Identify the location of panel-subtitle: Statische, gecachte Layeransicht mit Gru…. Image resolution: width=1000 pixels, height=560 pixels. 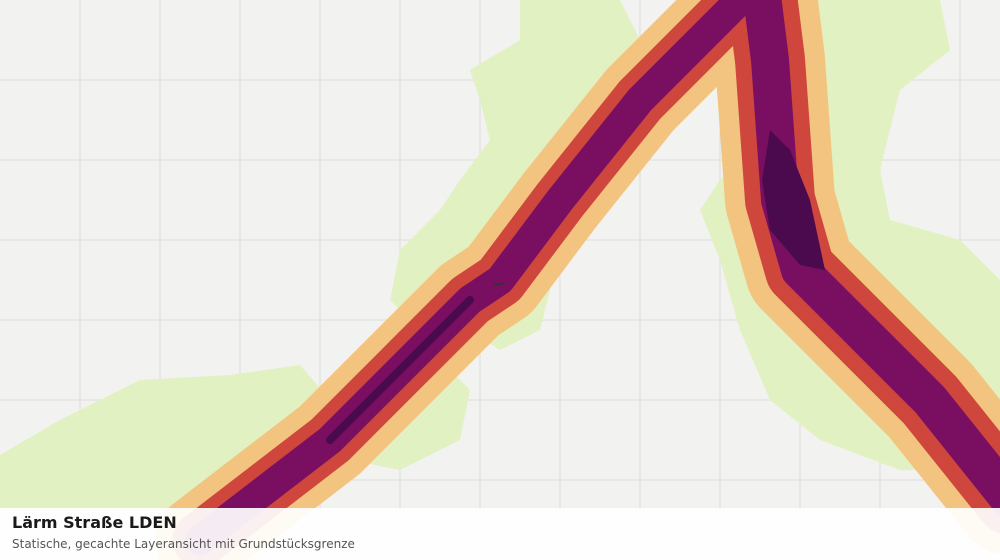
(183, 544).